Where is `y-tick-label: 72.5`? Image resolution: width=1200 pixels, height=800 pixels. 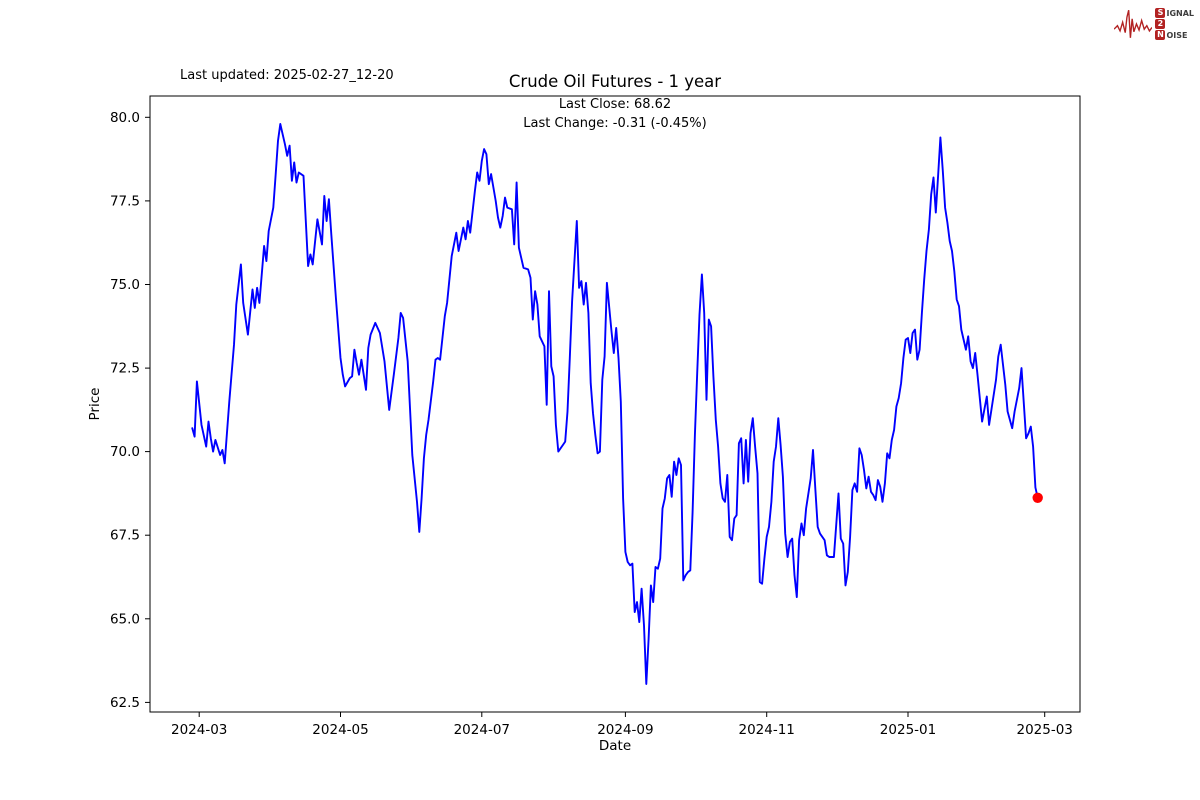
y-tick-label: 72.5 is located at coordinates (125, 369).